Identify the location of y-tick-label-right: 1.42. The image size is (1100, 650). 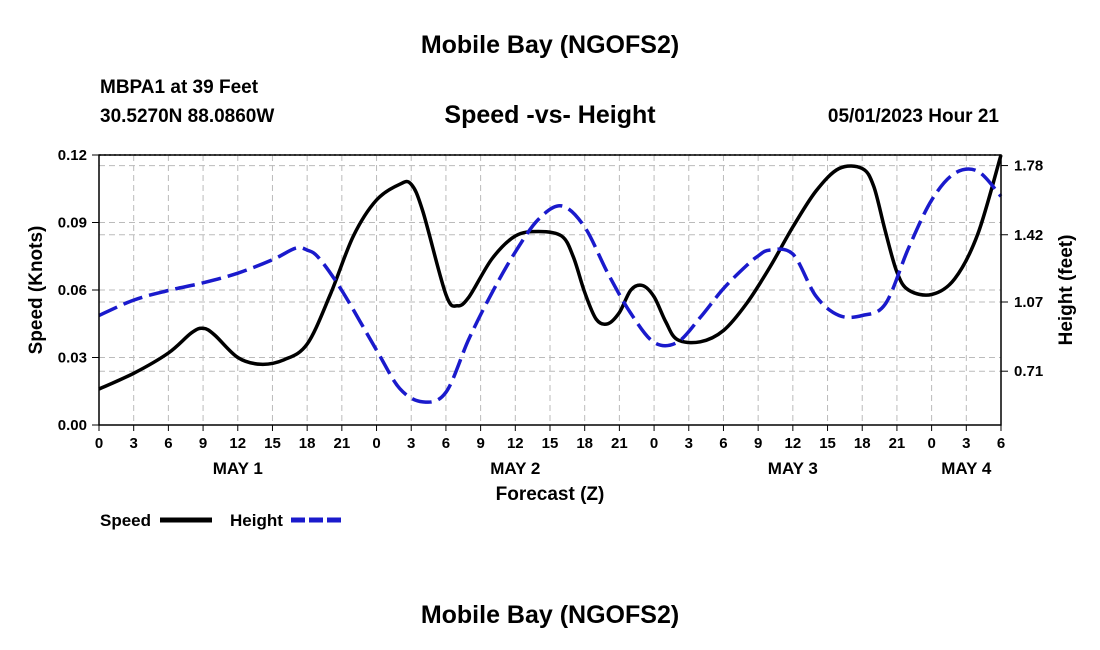
(1028, 235).